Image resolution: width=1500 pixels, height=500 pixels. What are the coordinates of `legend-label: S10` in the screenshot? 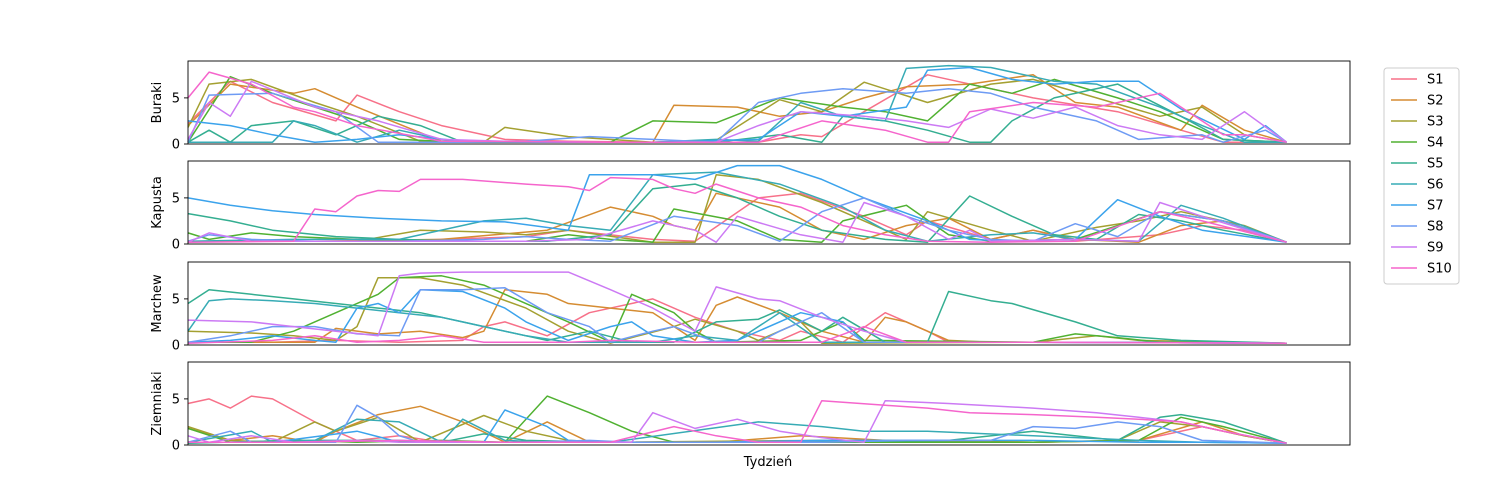 It's located at (1439, 269).